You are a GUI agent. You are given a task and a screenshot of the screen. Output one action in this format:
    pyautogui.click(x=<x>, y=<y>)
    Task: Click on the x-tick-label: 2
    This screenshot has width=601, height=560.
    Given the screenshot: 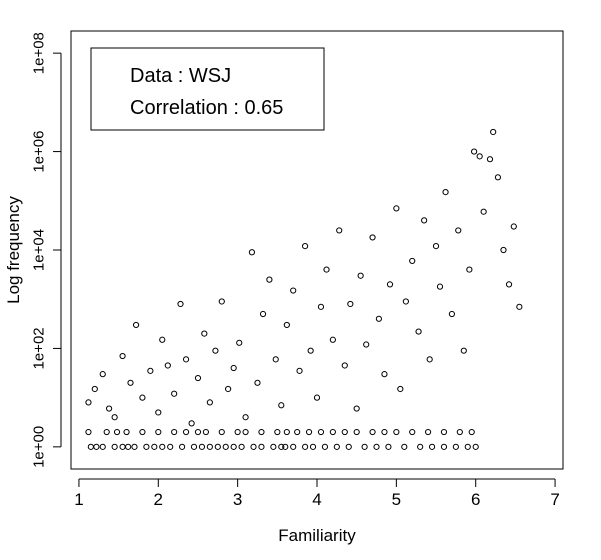 What is the action you would take?
    pyautogui.click(x=158, y=499)
    